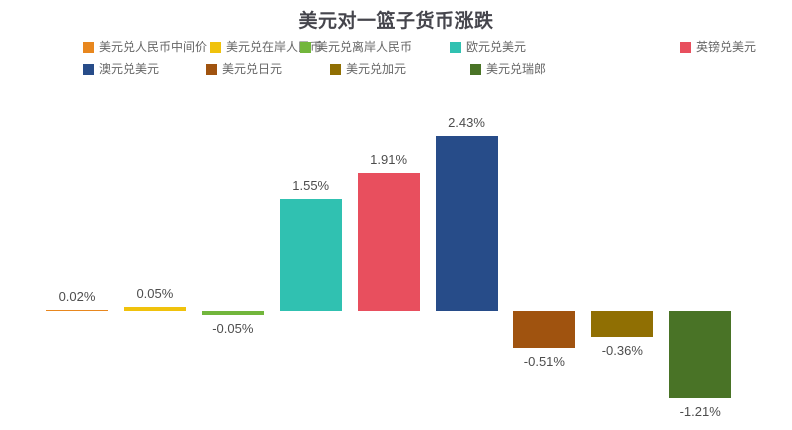 The width and height of the screenshot is (792, 430). I want to click on chart-title: 美元对一篮子货币涨跌, so click(396, 21).